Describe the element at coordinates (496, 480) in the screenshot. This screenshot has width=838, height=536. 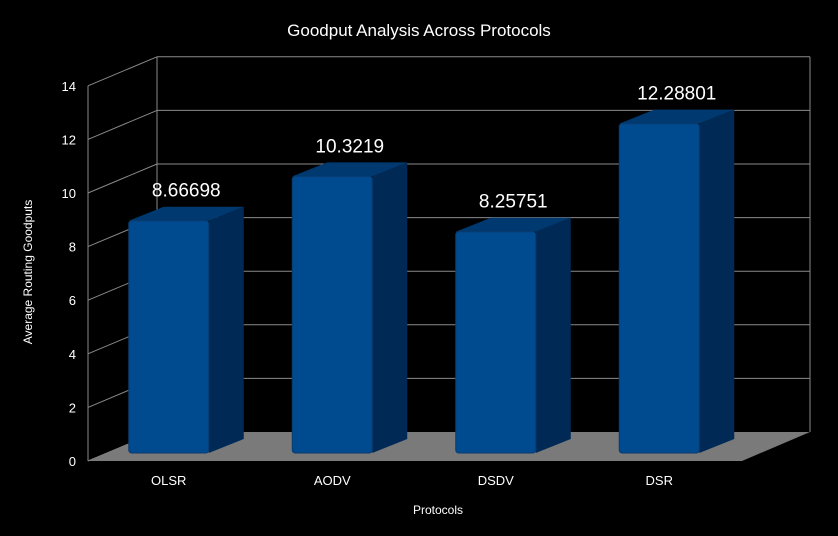
I see `x-tick-label: DSDV` at that location.